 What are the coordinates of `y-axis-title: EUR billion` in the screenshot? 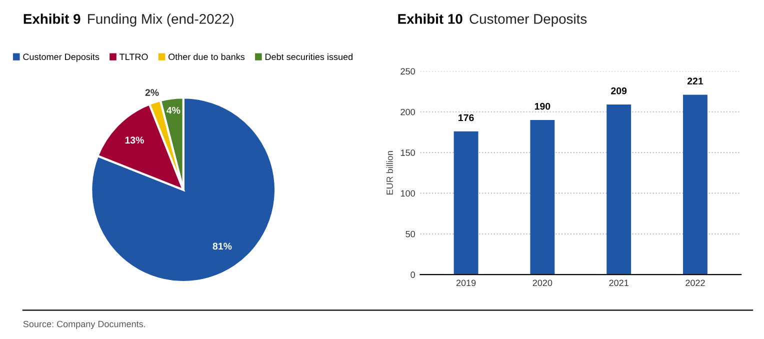 It's located at (389, 172).